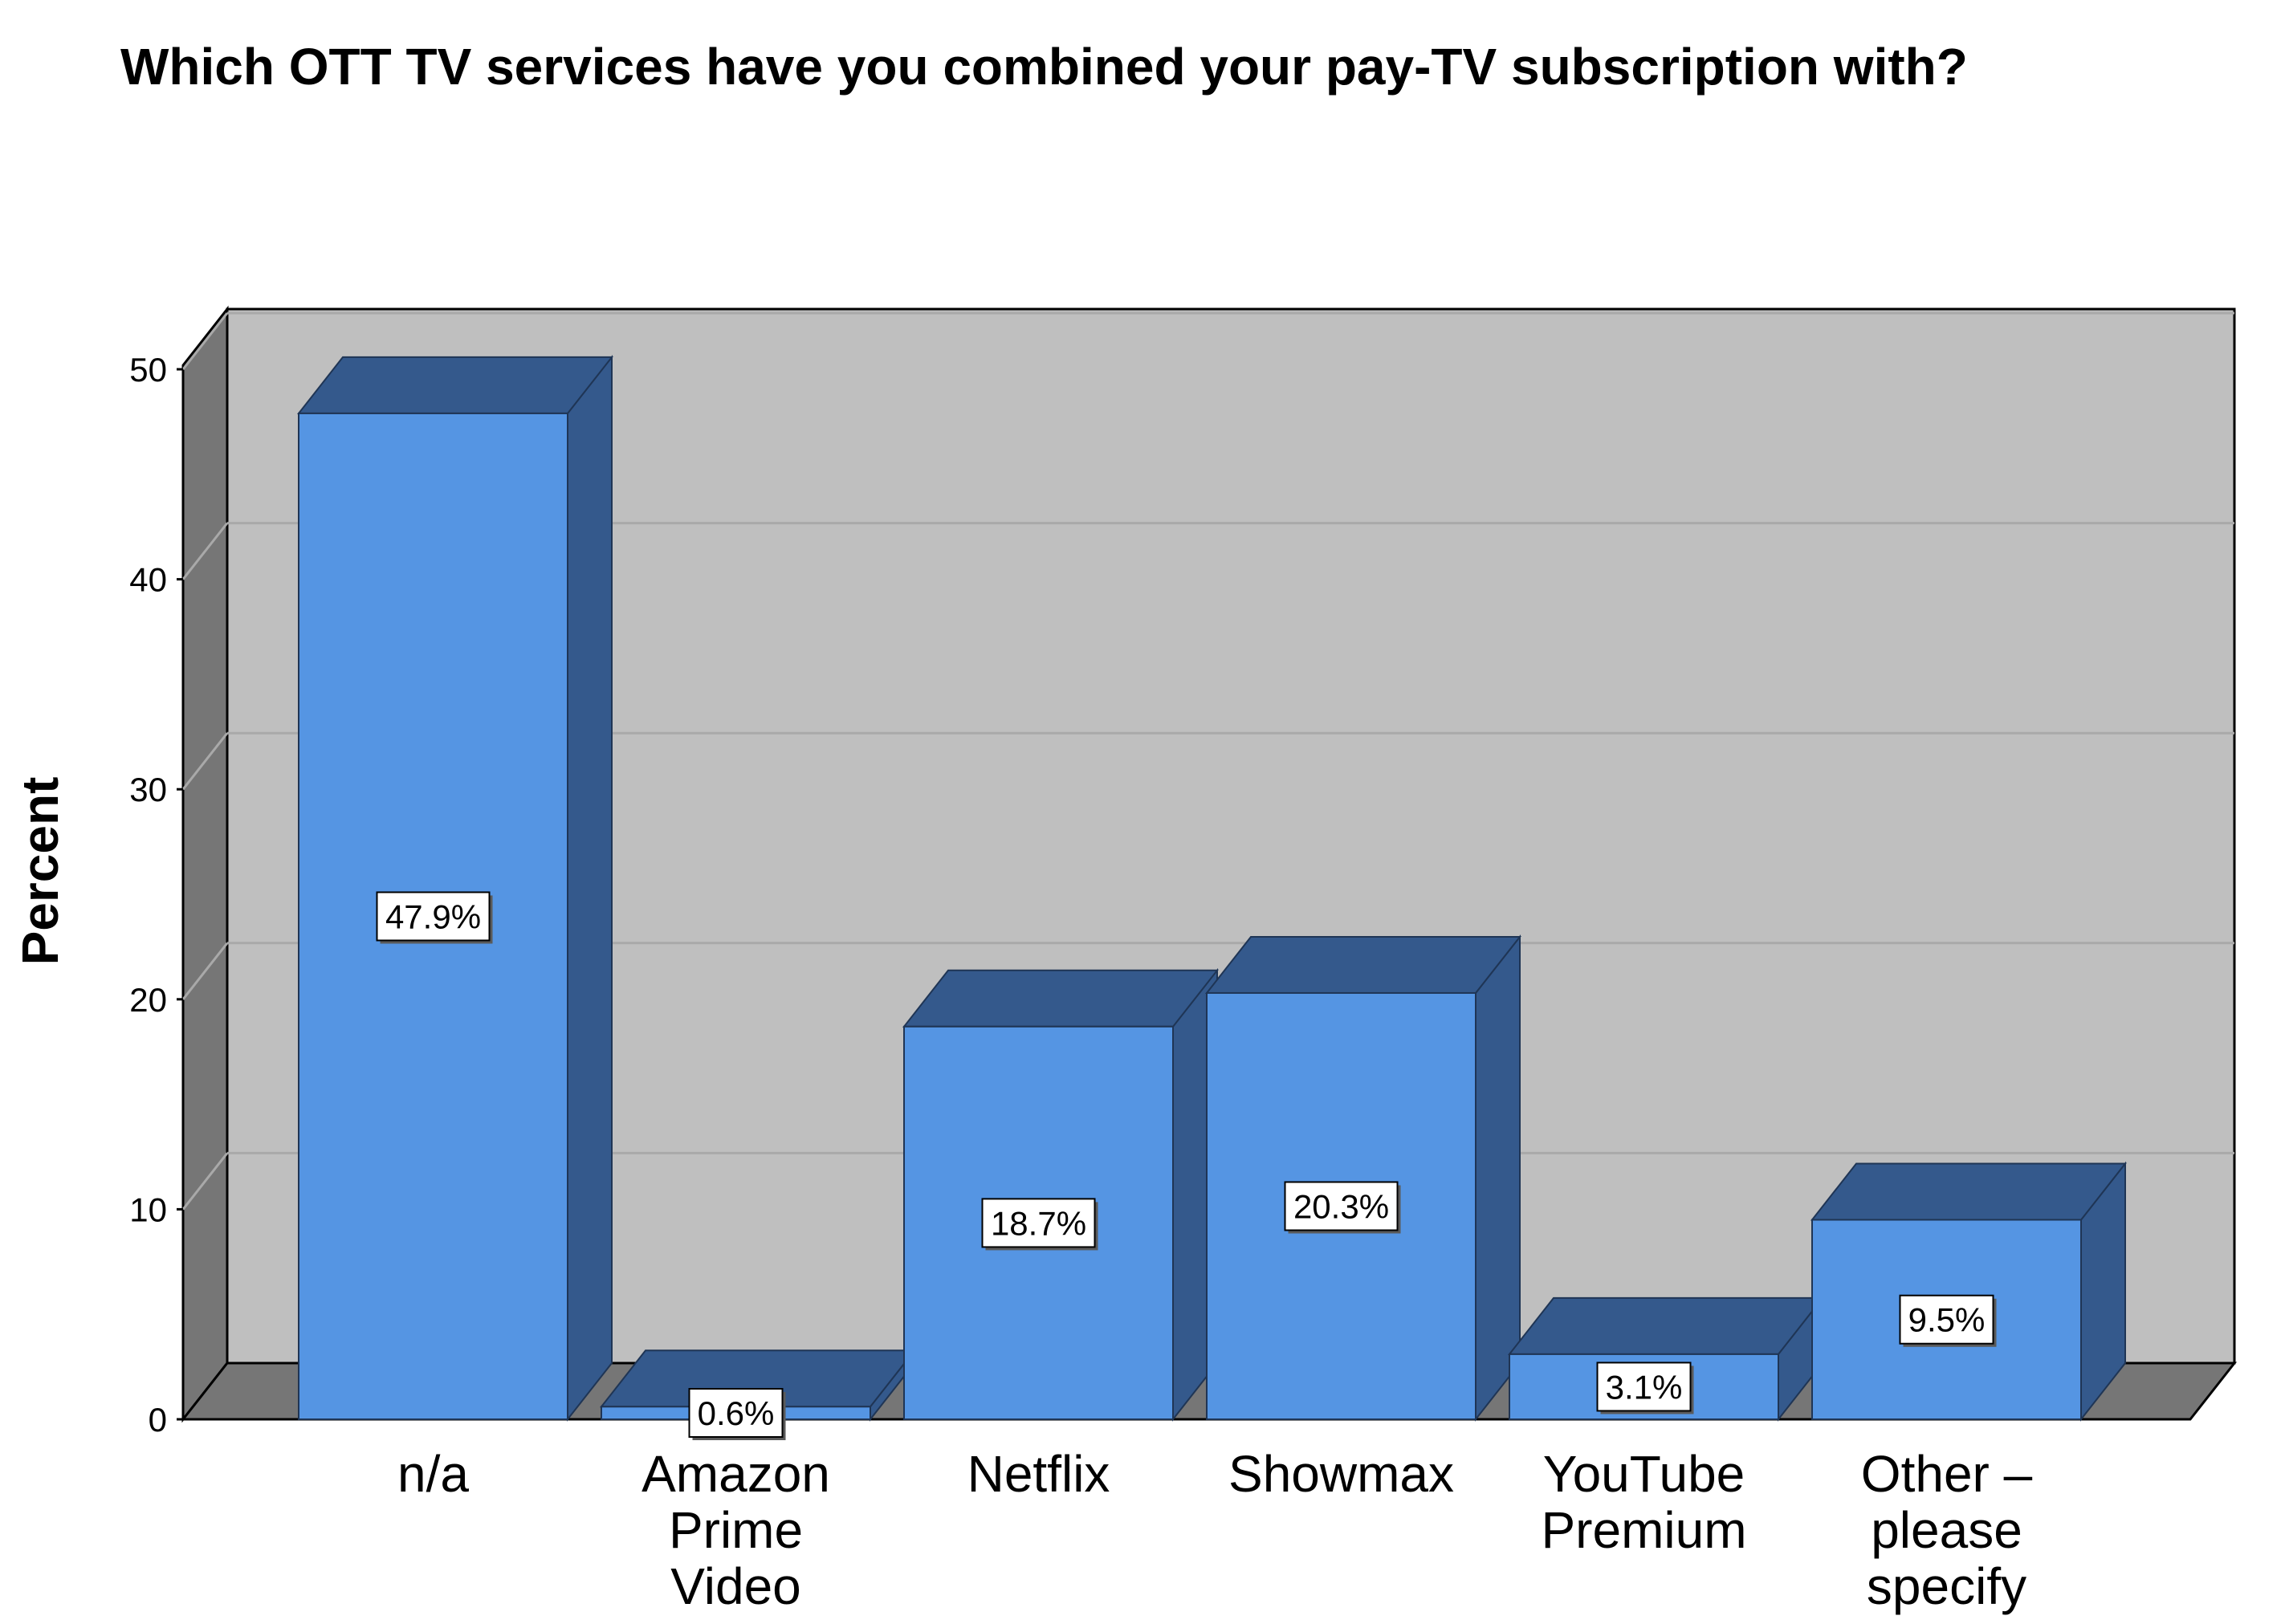 This screenshot has height=1624, width=2285. What do you see at coordinates (158, 1420) in the screenshot?
I see `y-tick-label: 0` at bounding box center [158, 1420].